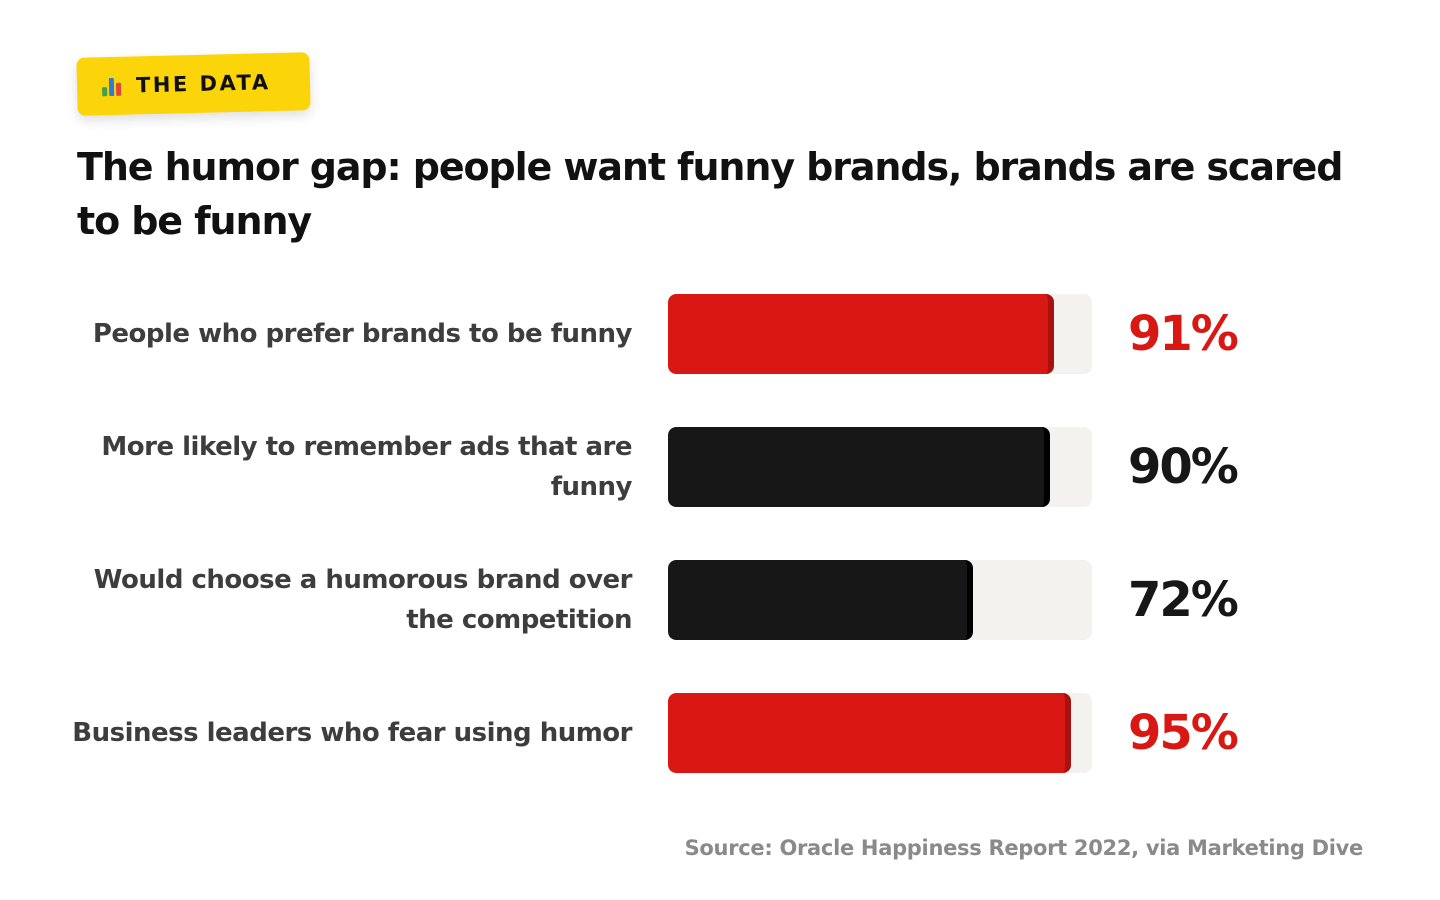 The image size is (1440, 900). I want to click on bar-value-label: 72%, so click(1183, 600).